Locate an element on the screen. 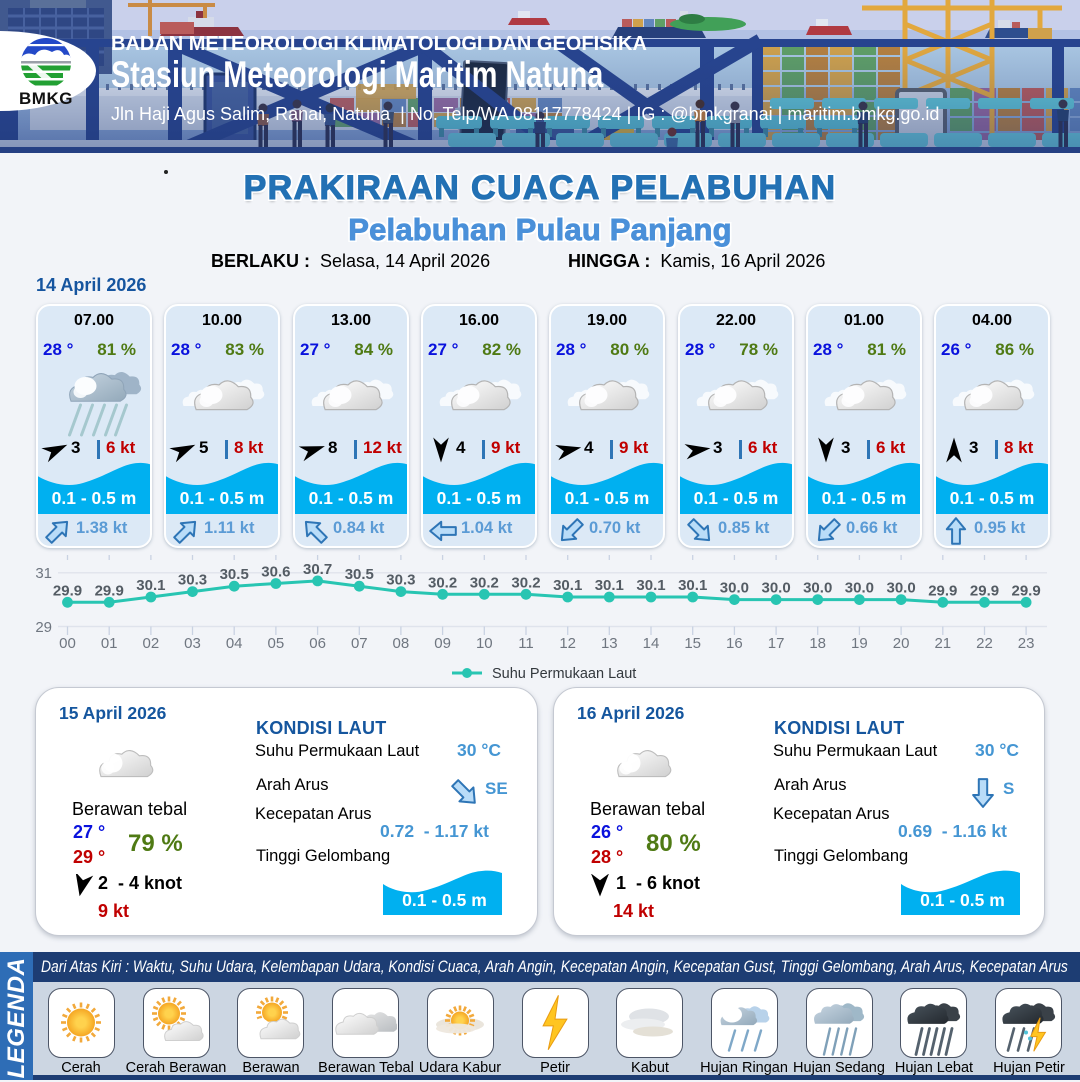  svg-text: 00 is located at coordinates (67, 643).